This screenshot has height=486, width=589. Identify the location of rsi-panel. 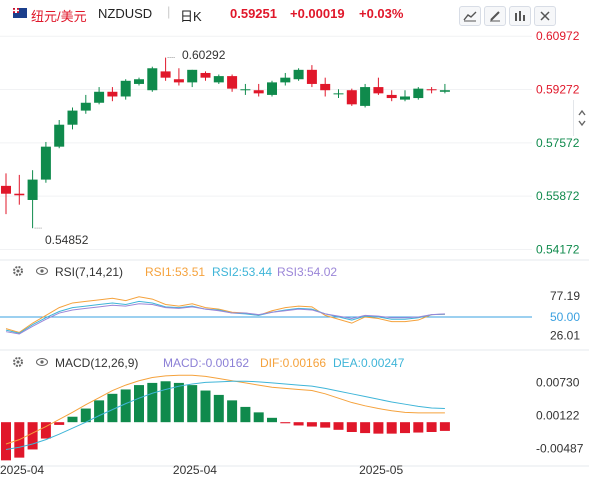
(266, 315).